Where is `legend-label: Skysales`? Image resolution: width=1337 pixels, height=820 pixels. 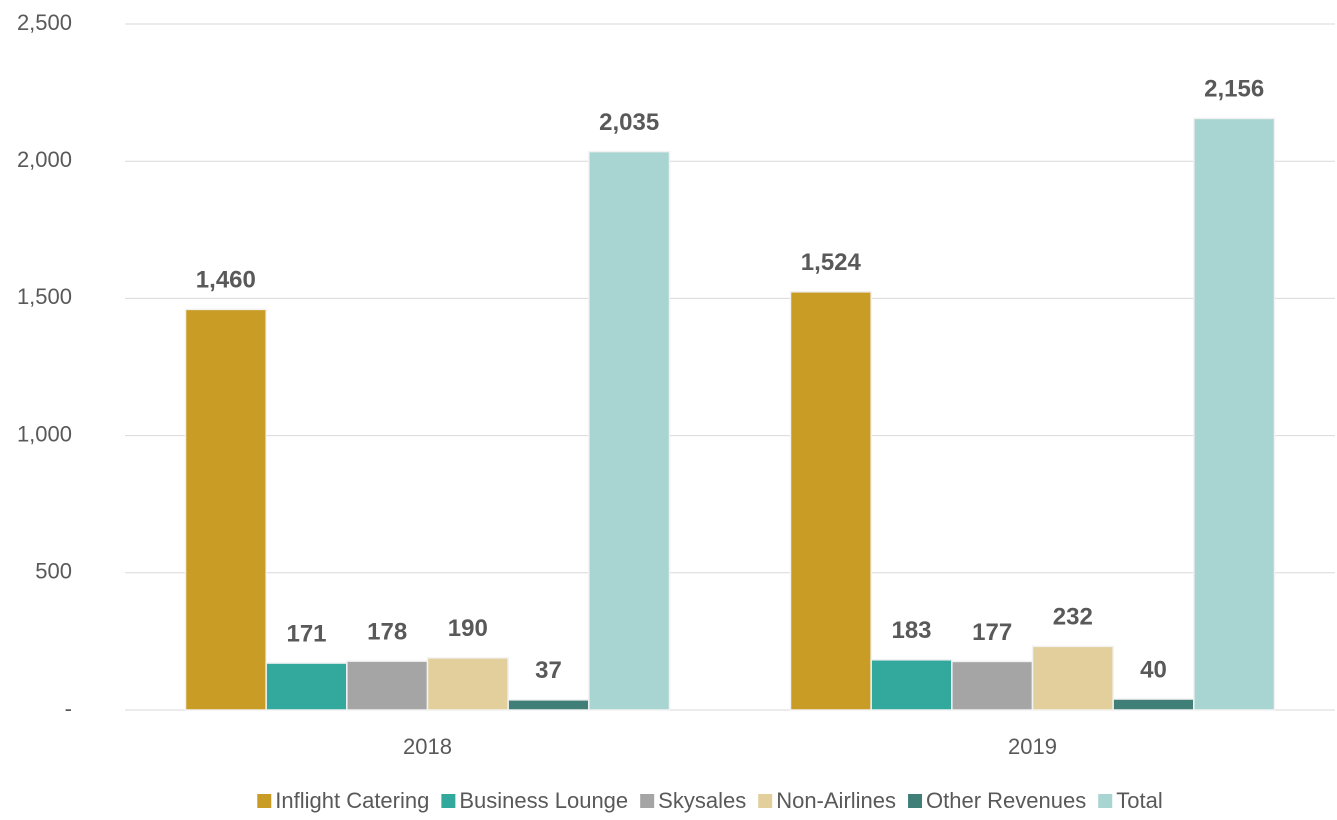
legend-label: Skysales is located at coordinates (702, 800).